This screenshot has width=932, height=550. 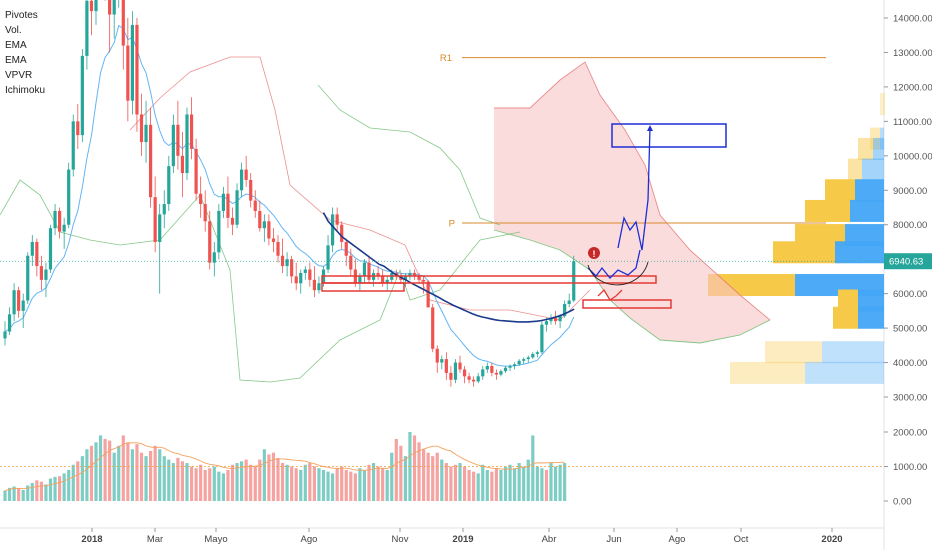 What do you see at coordinates (613, 539) in the screenshot?
I see `time-tick-label: Jun` at bounding box center [613, 539].